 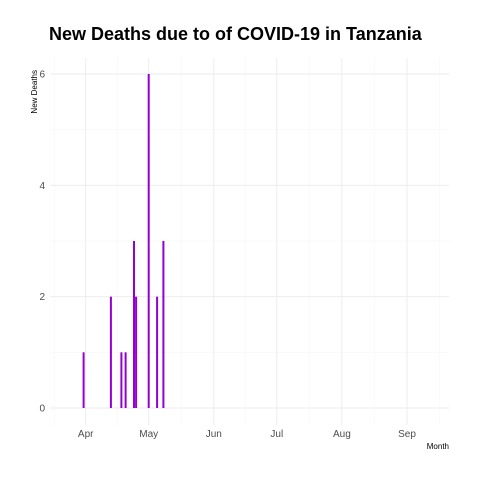 What do you see at coordinates (34, 92) in the screenshot?
I see `y-axis-title: New Deaths` at bounding box center [34, 92].